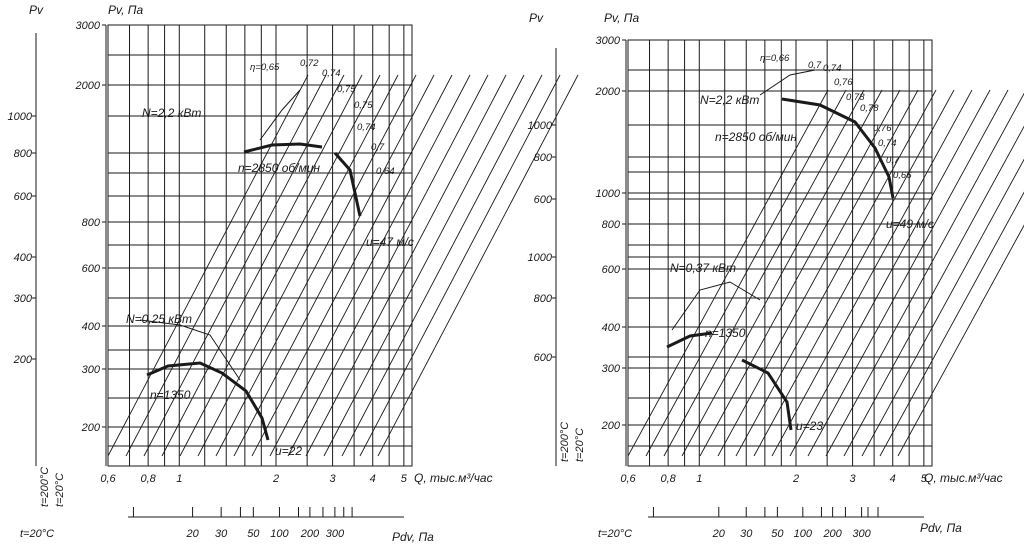 Image resolution: width=1024 pixels, height=554 pixels. Describe the element at coordinates (91, 327) in the screenshot. I see `y-inner-tick-label: 400` at that location.